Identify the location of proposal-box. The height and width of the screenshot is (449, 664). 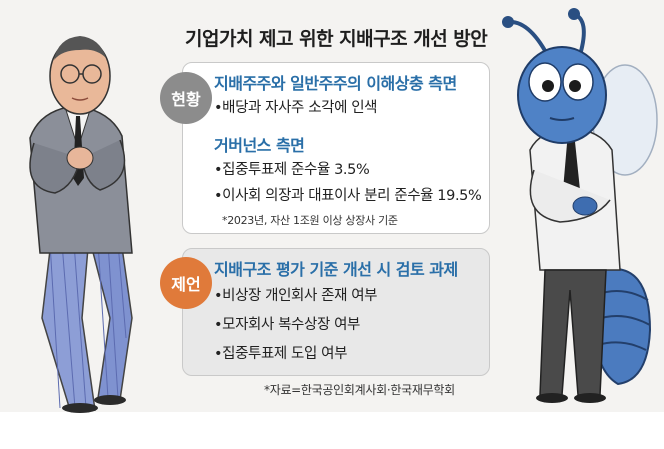
(336, 312).